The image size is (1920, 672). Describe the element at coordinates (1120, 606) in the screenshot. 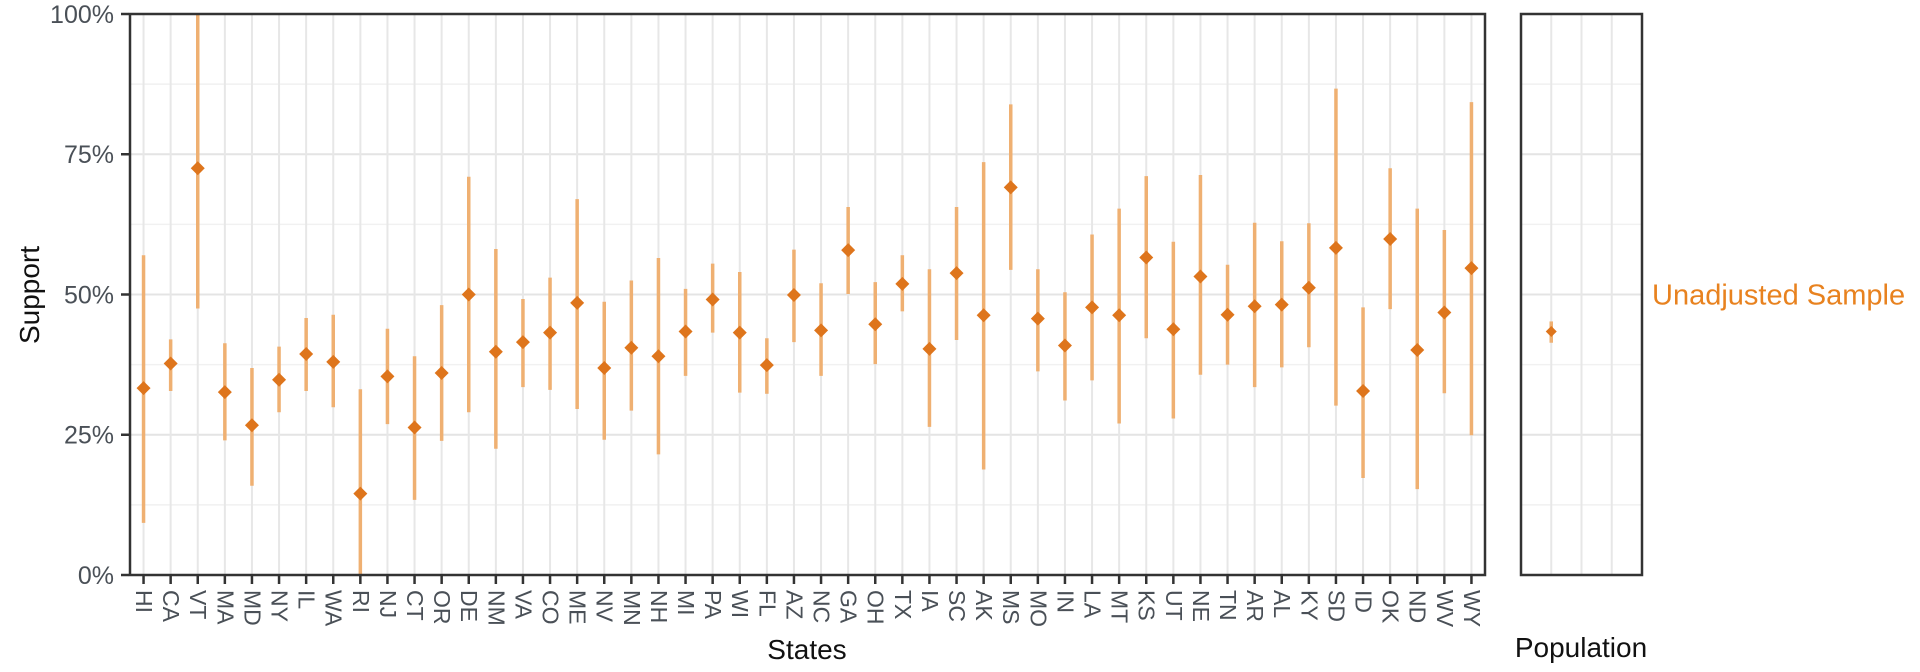

I see `x-tick-label-MT: MT` at that location.